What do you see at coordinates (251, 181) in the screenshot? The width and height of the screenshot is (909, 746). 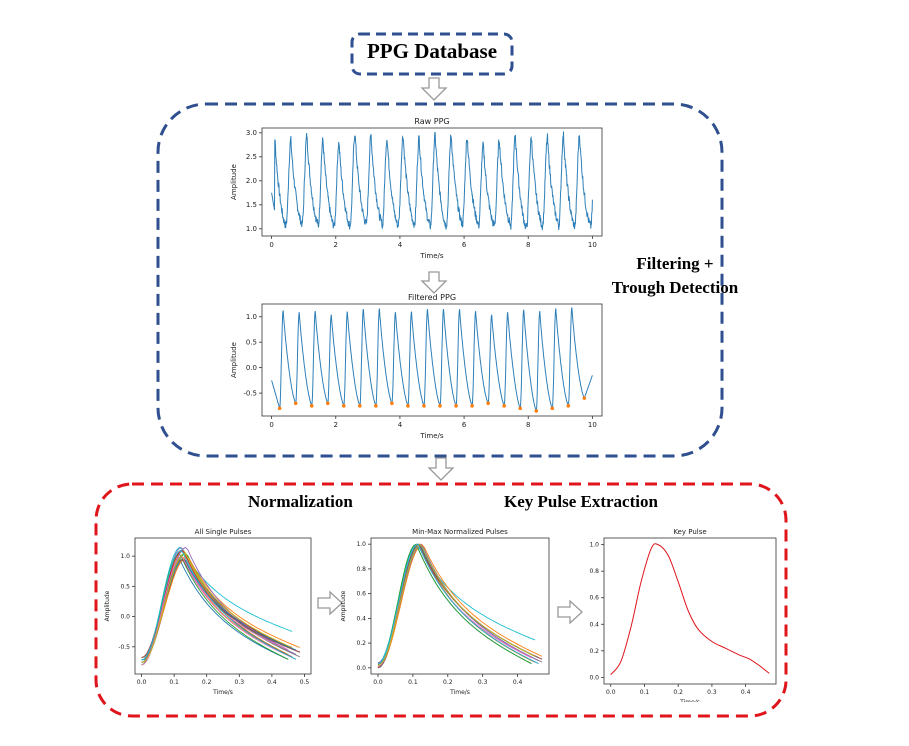 I see `y-tick-label: 2.0` at bounding box center [251, 181].